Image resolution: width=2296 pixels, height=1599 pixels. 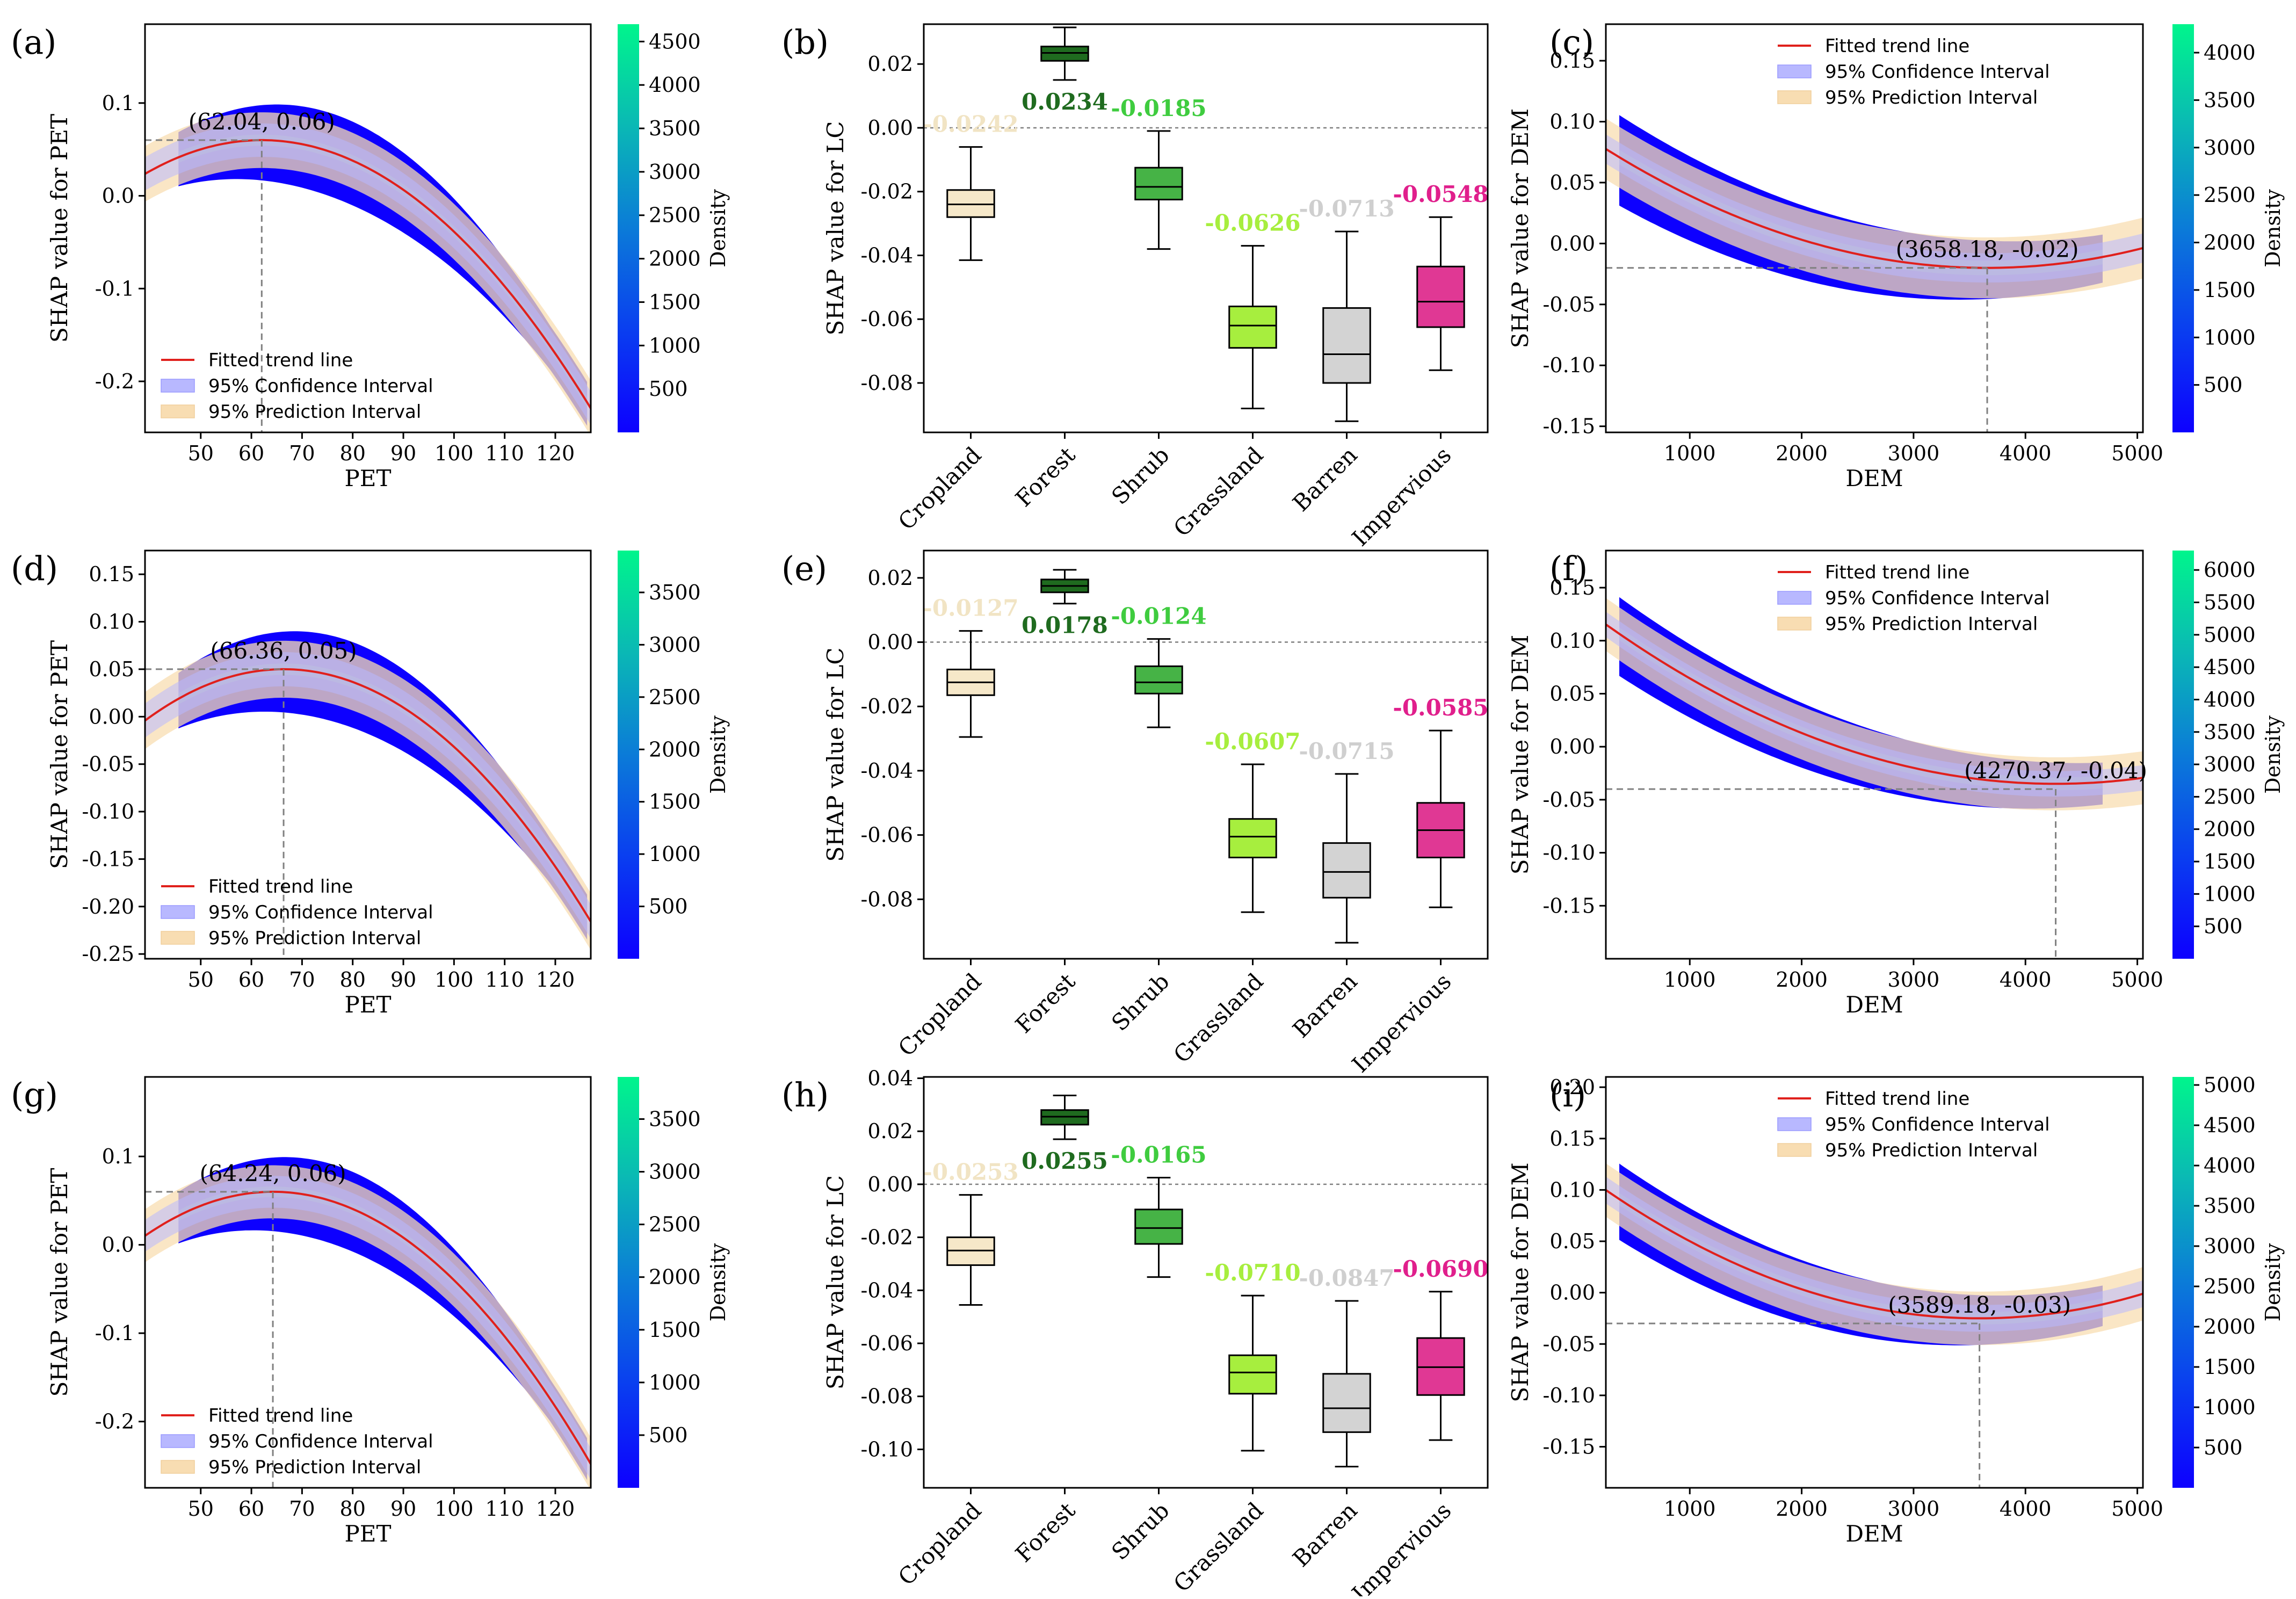 I want to click on y-tick-label: 0.0, so click(x=118, y=196).